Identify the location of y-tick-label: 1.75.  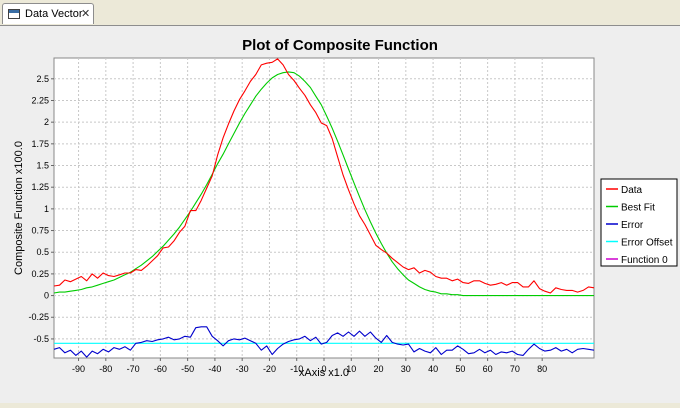
(40, 144).